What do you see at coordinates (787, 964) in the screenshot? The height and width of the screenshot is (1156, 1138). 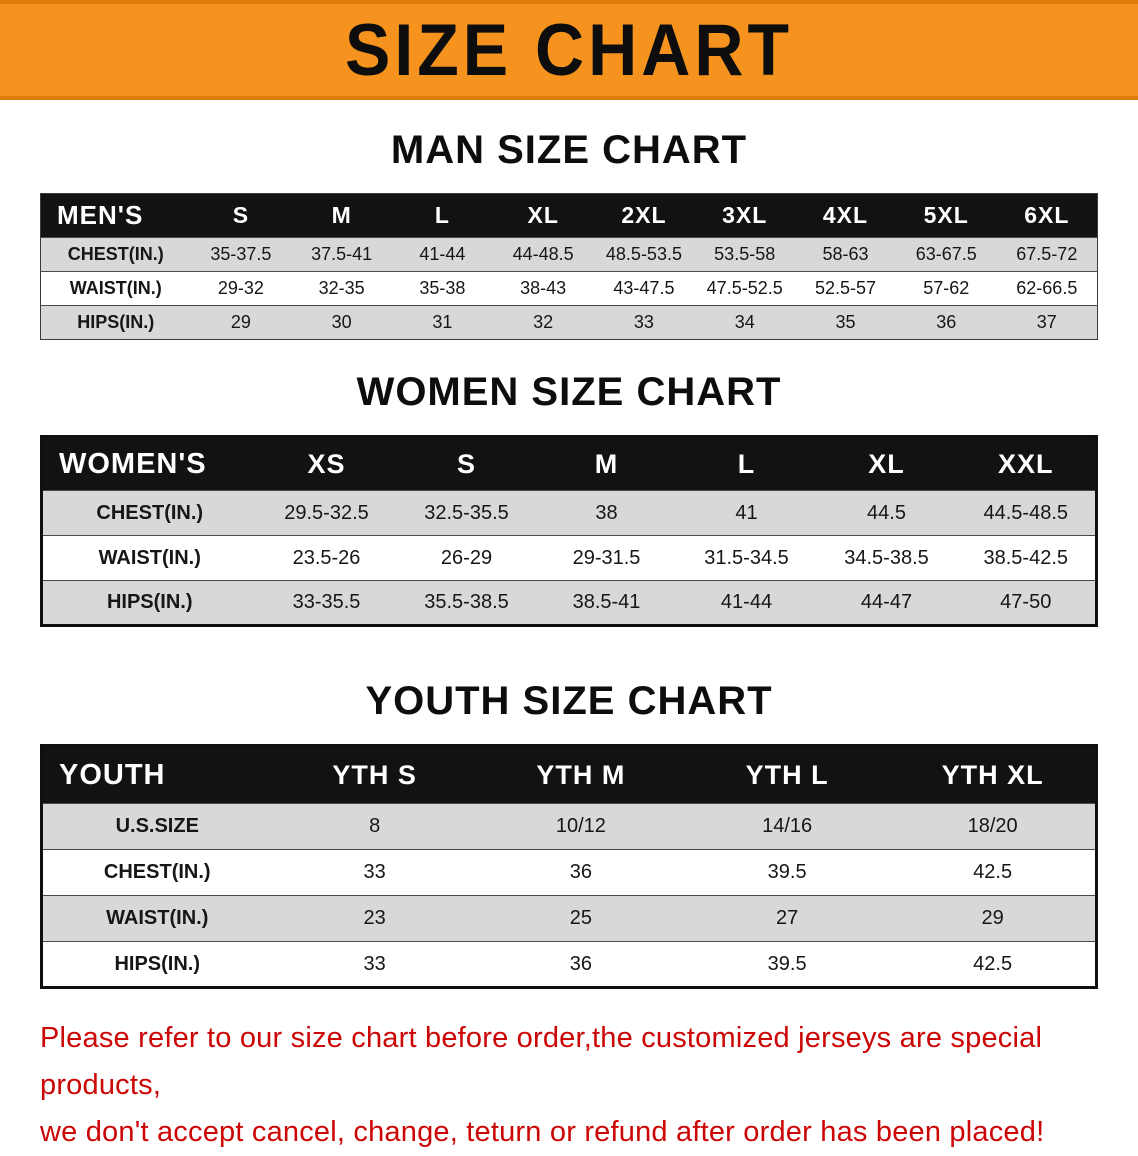 I see `size-value-cell: 39.5` at bounding box center [787, 964].